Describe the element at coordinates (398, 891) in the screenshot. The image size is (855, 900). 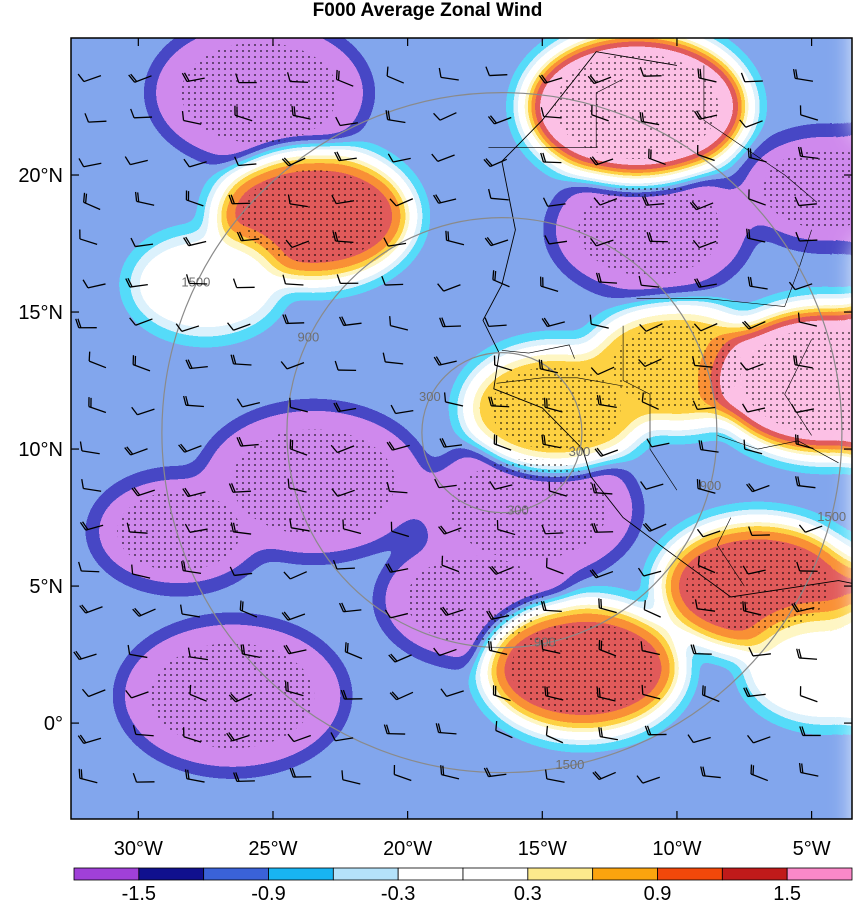
I see `colorbar-label: -0.3` at that location.